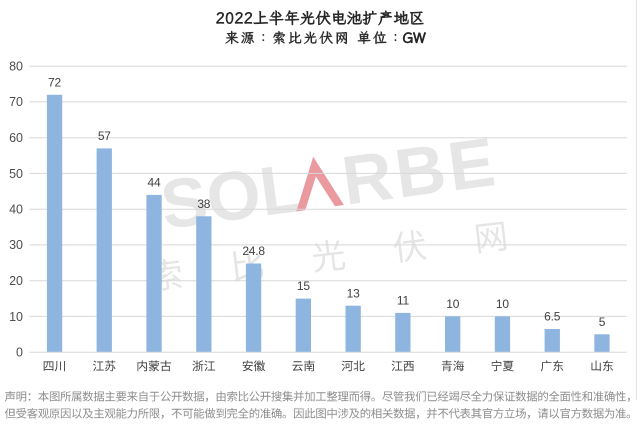  I want to click on svg-text: 44, so click(154, 183).